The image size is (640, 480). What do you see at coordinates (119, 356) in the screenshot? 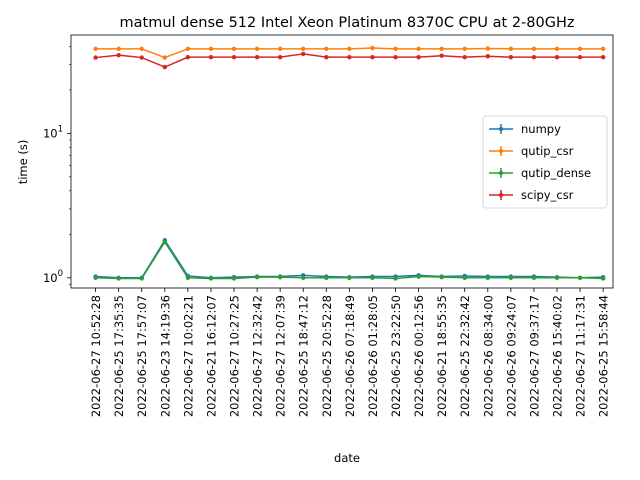
I see `x-tick-label: 2022-06-25 17:35:35` at bounding box center [119, 356].